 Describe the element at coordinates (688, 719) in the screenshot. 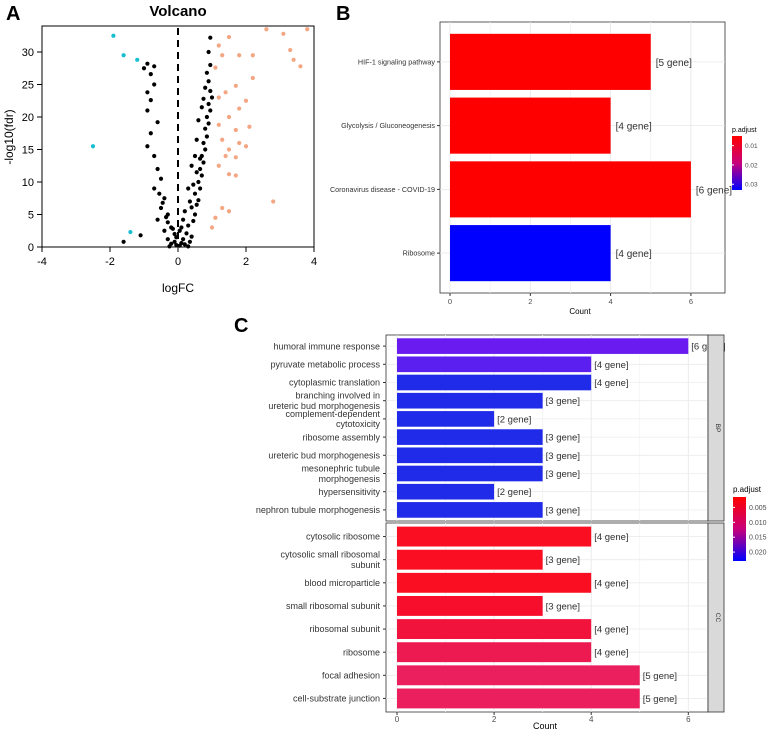

I see `go-x-tick-label: 6` at that location.